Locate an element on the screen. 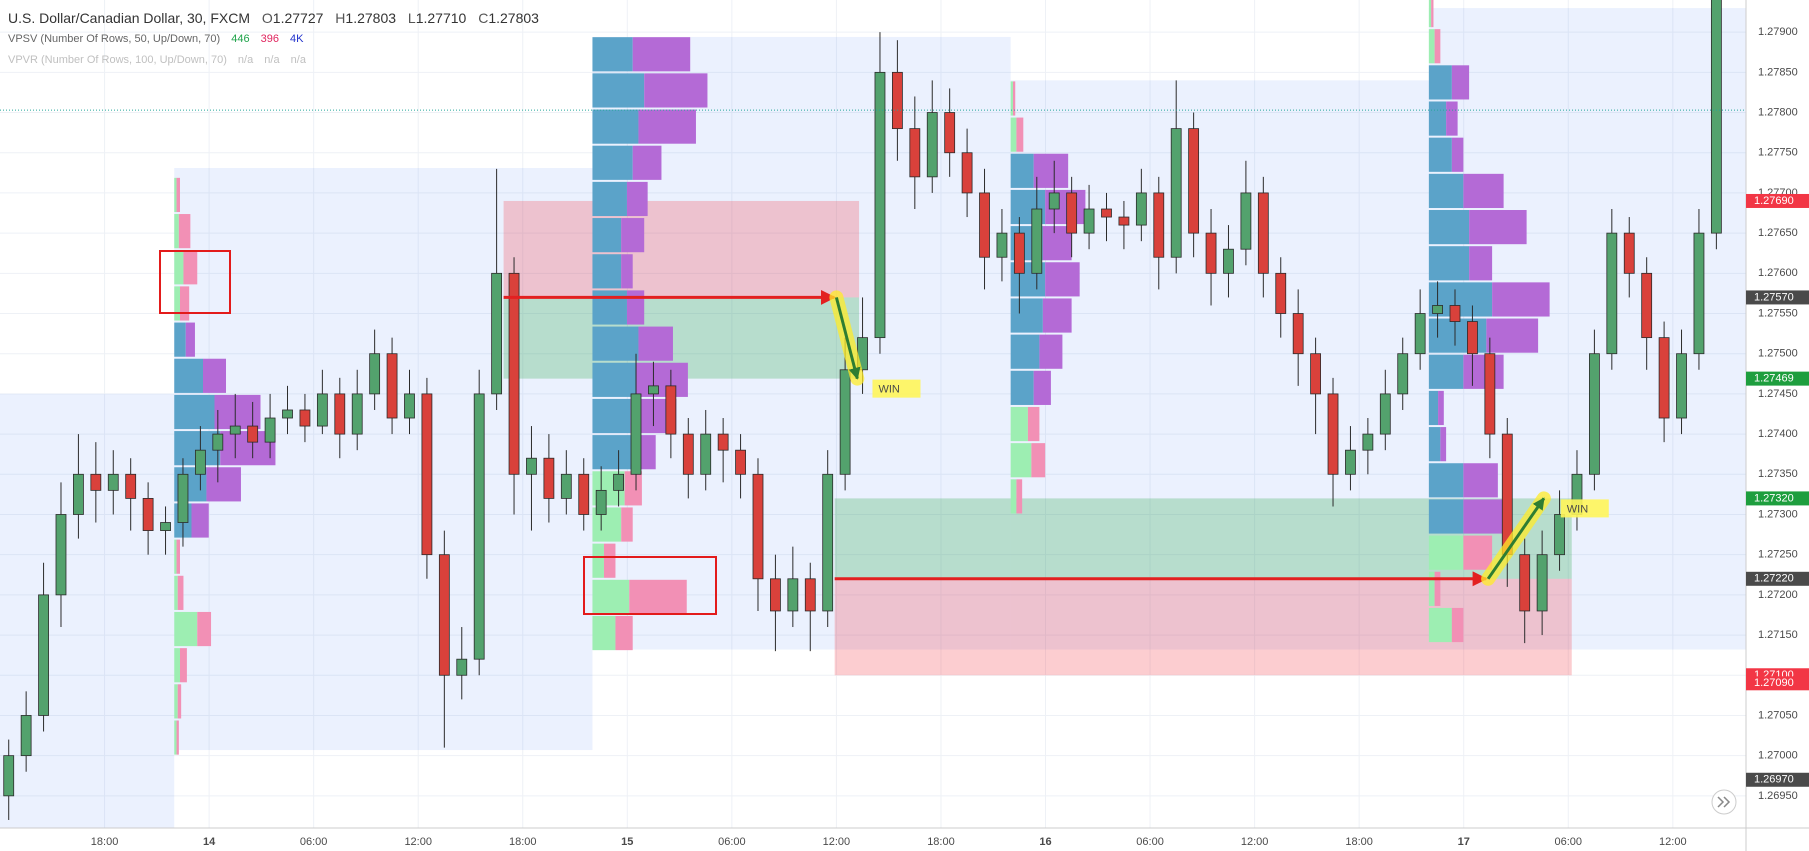 The image size is (1809, 851). indicator-value: 4K is located at coordinates (297, 39).